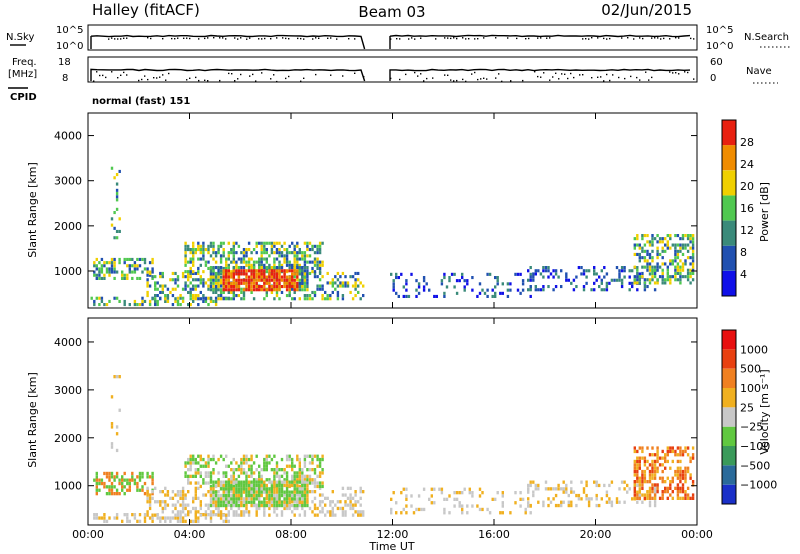 The width and height of the screenshot is (800, 554). I want to click on nave-dot, so click(289, 76).